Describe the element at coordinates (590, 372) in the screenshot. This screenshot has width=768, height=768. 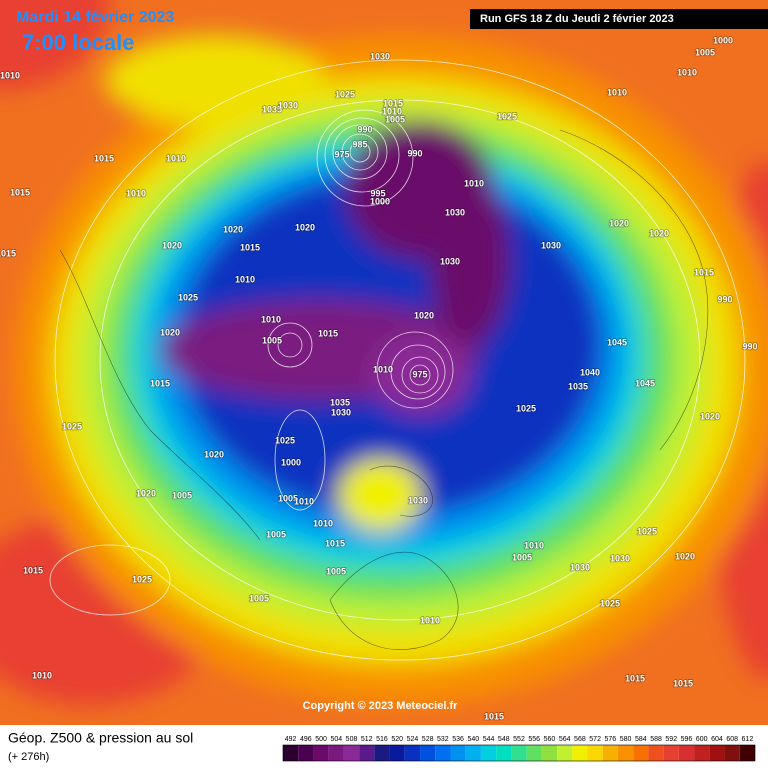
I see `pressure-label: 1040` at that location.